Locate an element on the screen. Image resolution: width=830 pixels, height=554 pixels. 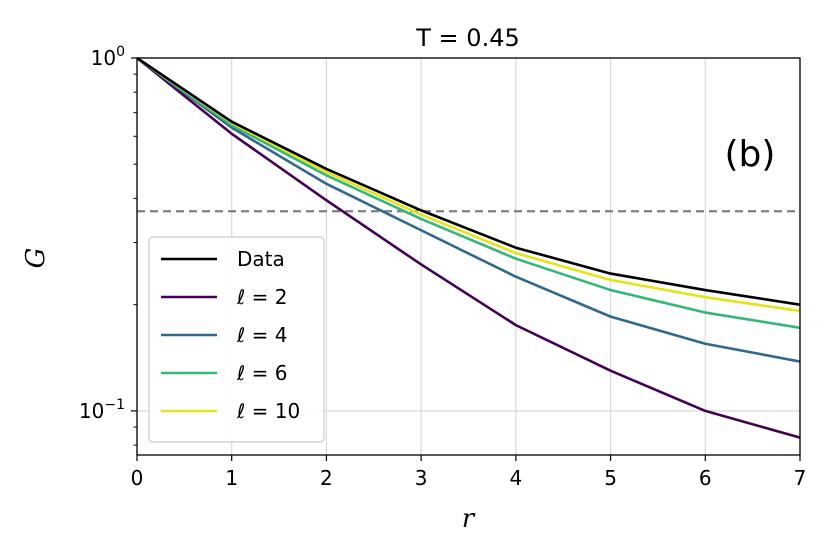
panel-annotation: (b) is located at coordinates (750, 154).